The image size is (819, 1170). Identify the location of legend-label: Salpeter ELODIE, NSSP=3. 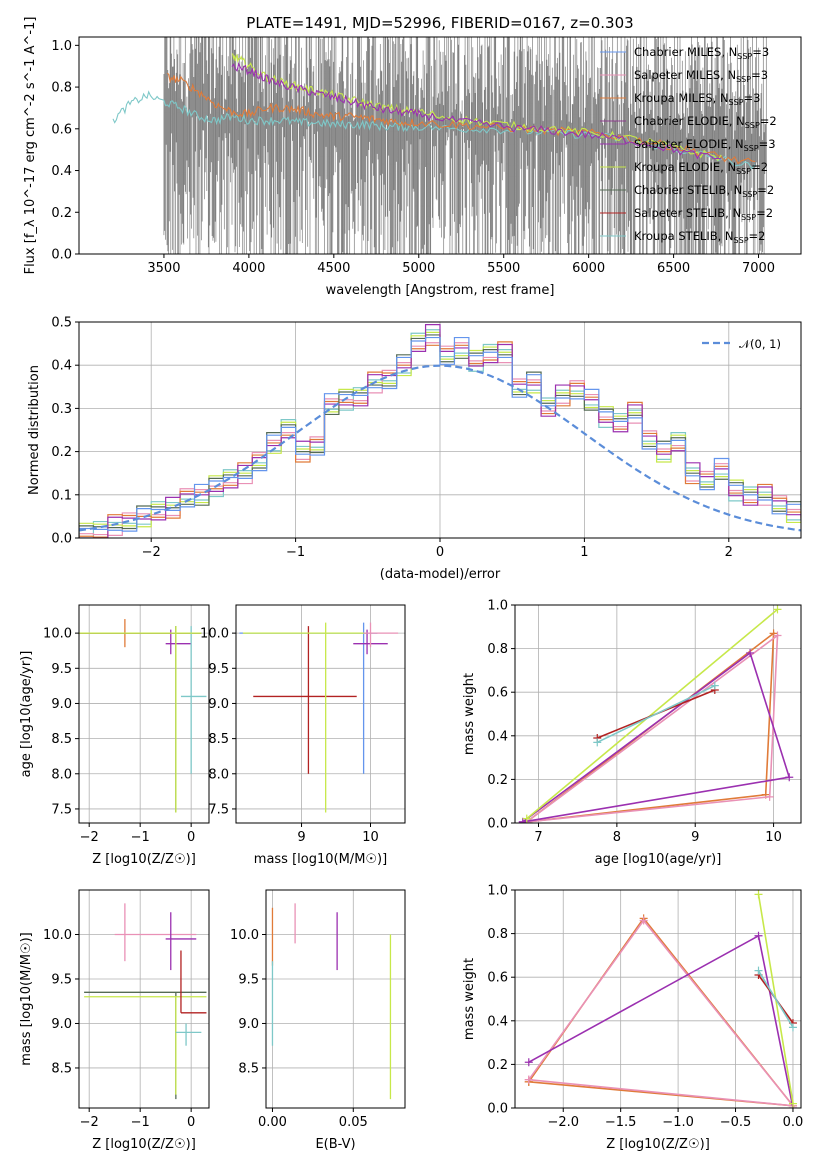
(705, 145).